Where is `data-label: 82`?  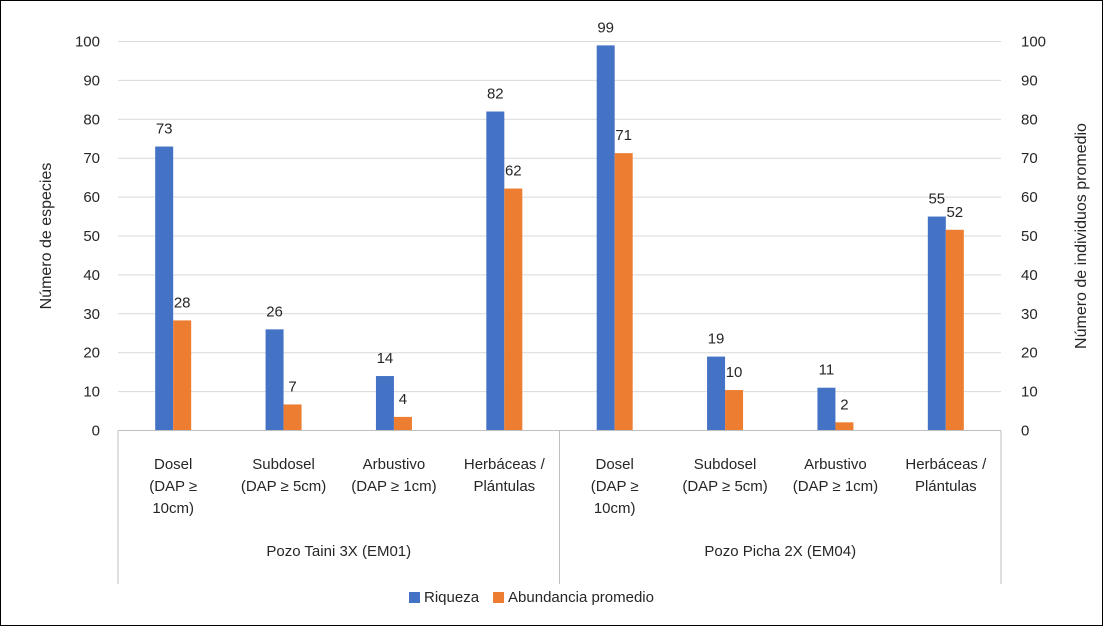
data-label: 82 is located at coordinates (495, 94).